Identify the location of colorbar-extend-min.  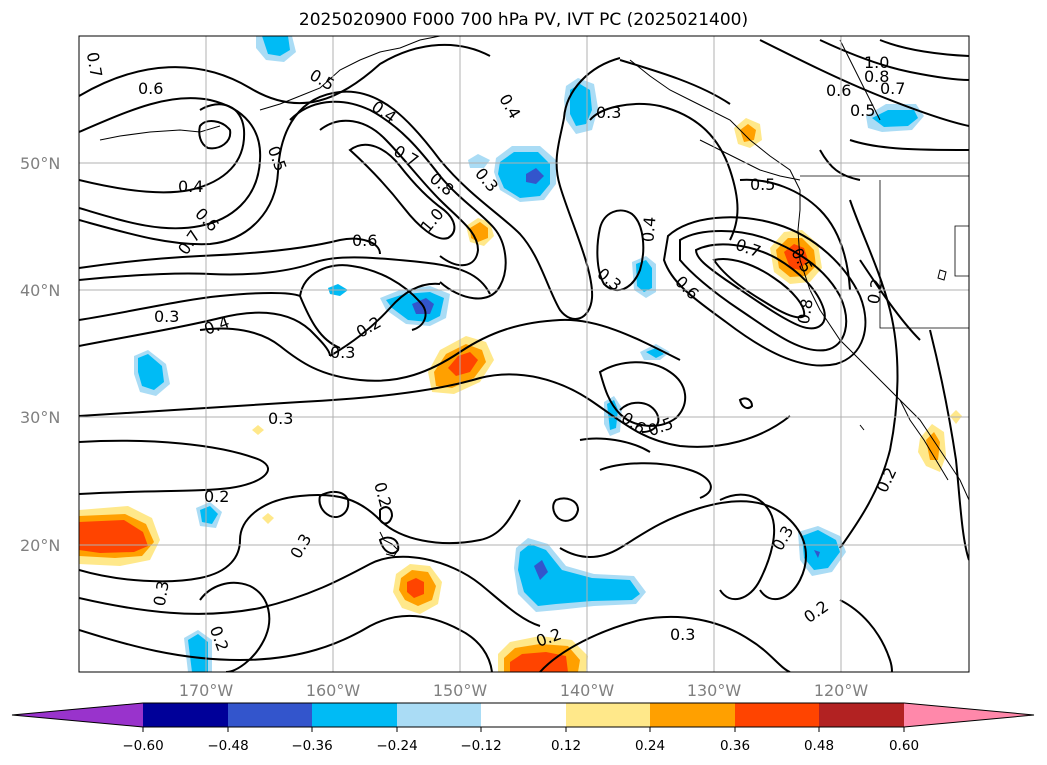
(77, 715).